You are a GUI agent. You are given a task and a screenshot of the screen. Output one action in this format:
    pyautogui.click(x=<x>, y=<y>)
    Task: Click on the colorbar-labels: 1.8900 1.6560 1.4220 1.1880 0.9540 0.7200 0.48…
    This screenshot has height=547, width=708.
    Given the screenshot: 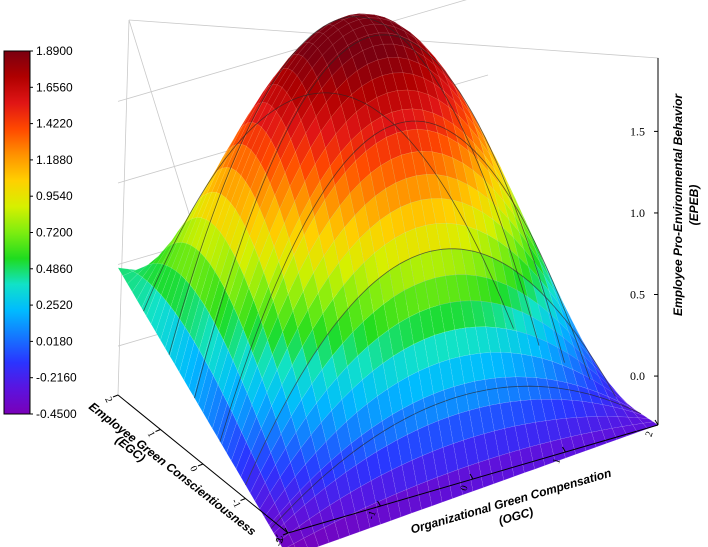 What is the action you would take?
    pyautogui.click(x=53, y=232)
    